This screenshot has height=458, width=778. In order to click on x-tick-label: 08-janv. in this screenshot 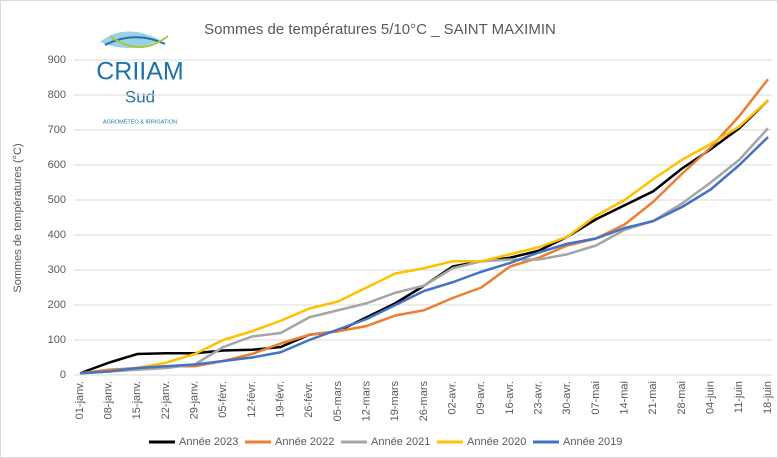, I will do `click(109, 400)`.